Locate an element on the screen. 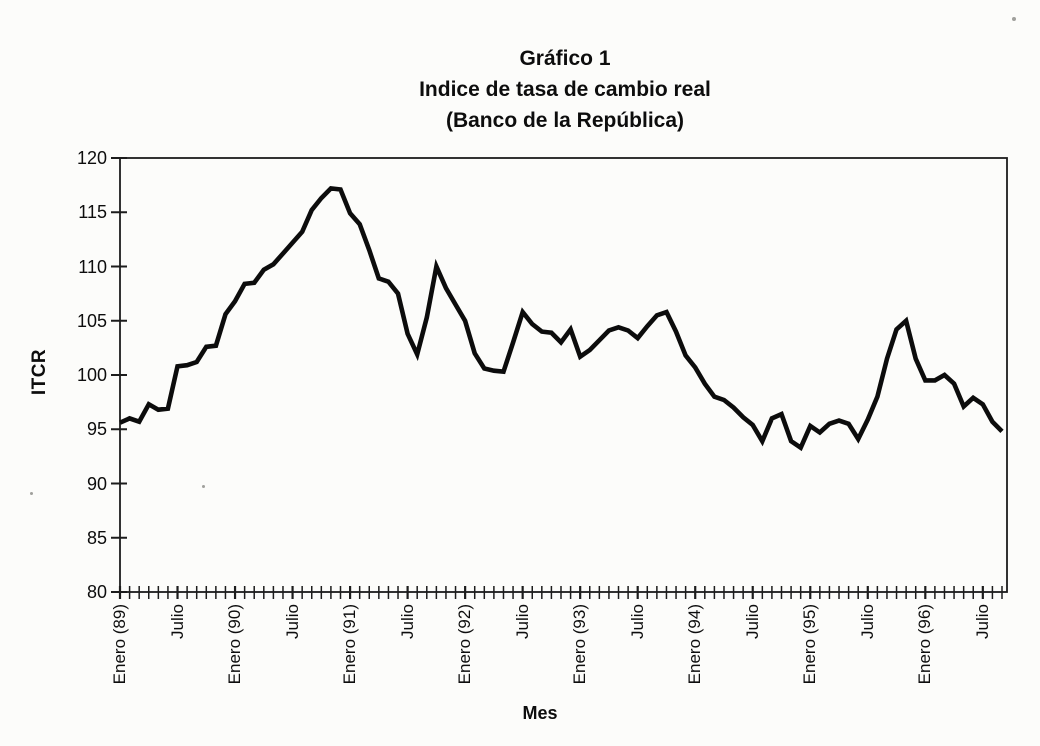 This screenshot has height=746, width=1040. chart-title-line1: Gráfico 1 is located at coordinates (565, 58).